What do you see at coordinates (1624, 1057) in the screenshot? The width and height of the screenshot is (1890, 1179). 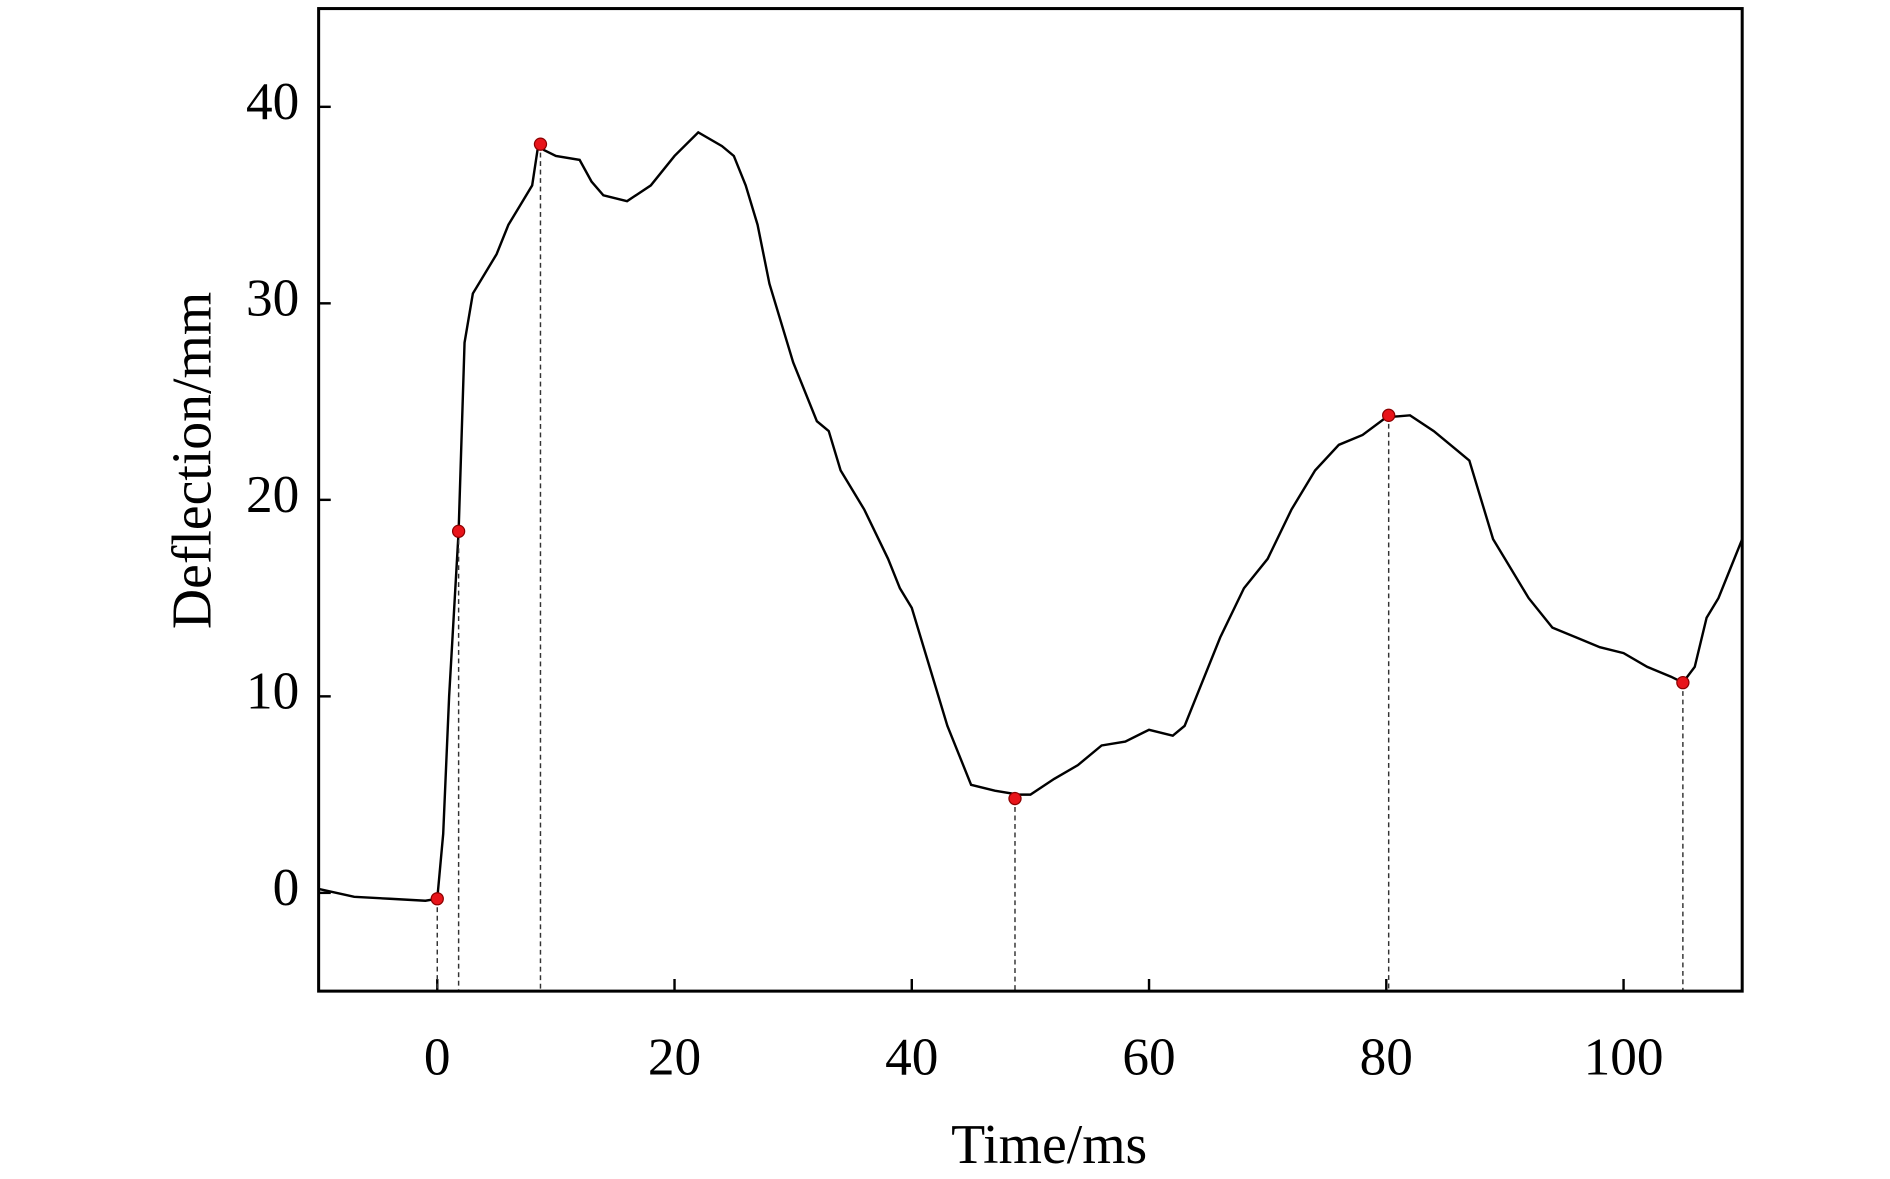 I see `x-tick-label: 100` at bounding box center [1624, 1057].